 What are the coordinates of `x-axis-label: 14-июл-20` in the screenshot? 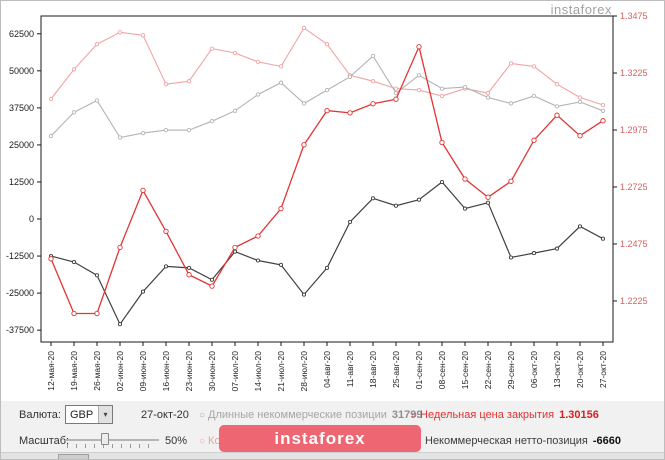 It's located at (258, 371).